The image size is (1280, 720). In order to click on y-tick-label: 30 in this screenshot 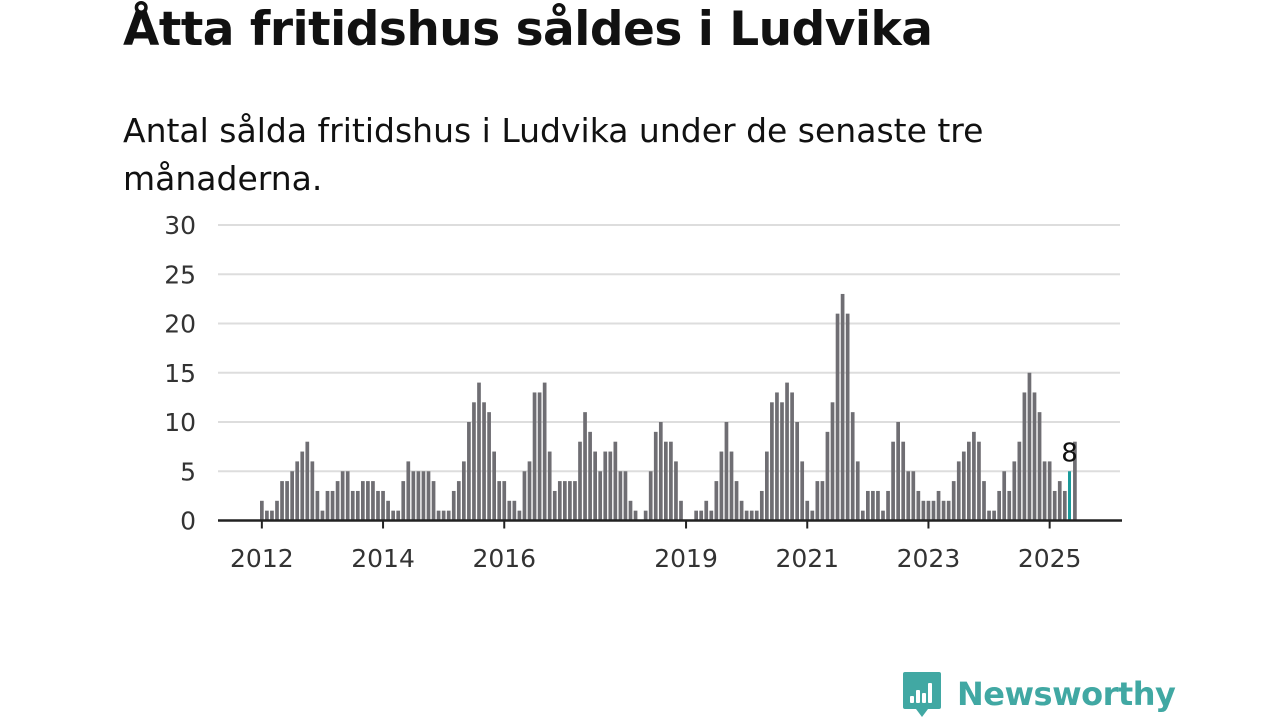, I will do `click(180, 225)`.